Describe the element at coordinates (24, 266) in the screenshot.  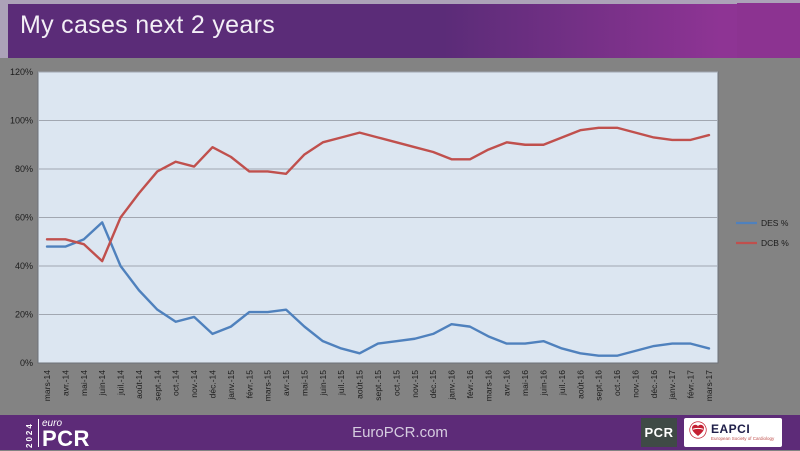
I see `y-tick-label: 40%` at that location.